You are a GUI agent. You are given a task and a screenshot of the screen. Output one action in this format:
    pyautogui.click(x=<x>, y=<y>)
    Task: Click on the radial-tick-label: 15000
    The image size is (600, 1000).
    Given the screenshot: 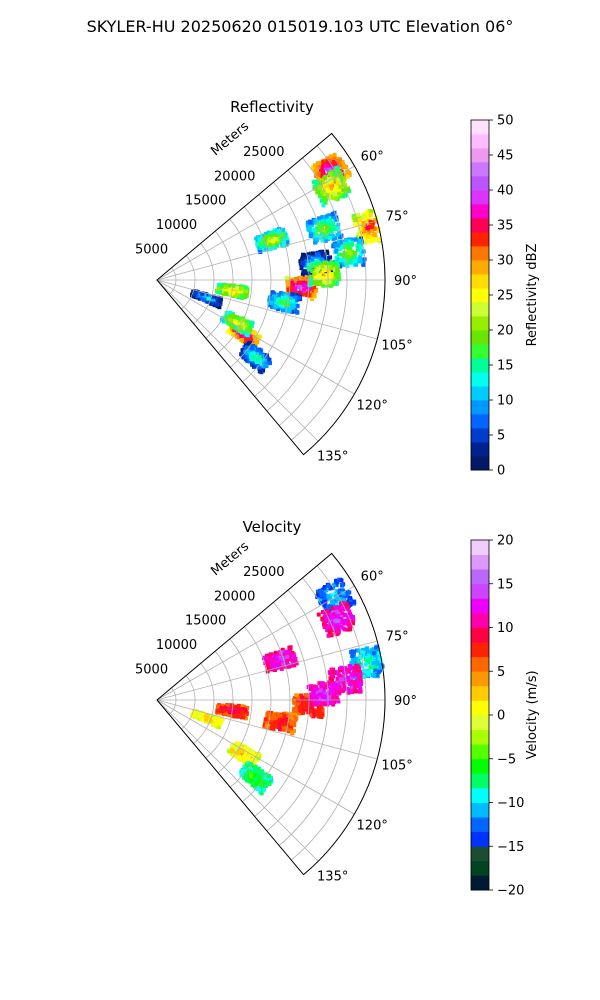 What is the action you would take?
    pyautogui.click(x=205, y=621)
    